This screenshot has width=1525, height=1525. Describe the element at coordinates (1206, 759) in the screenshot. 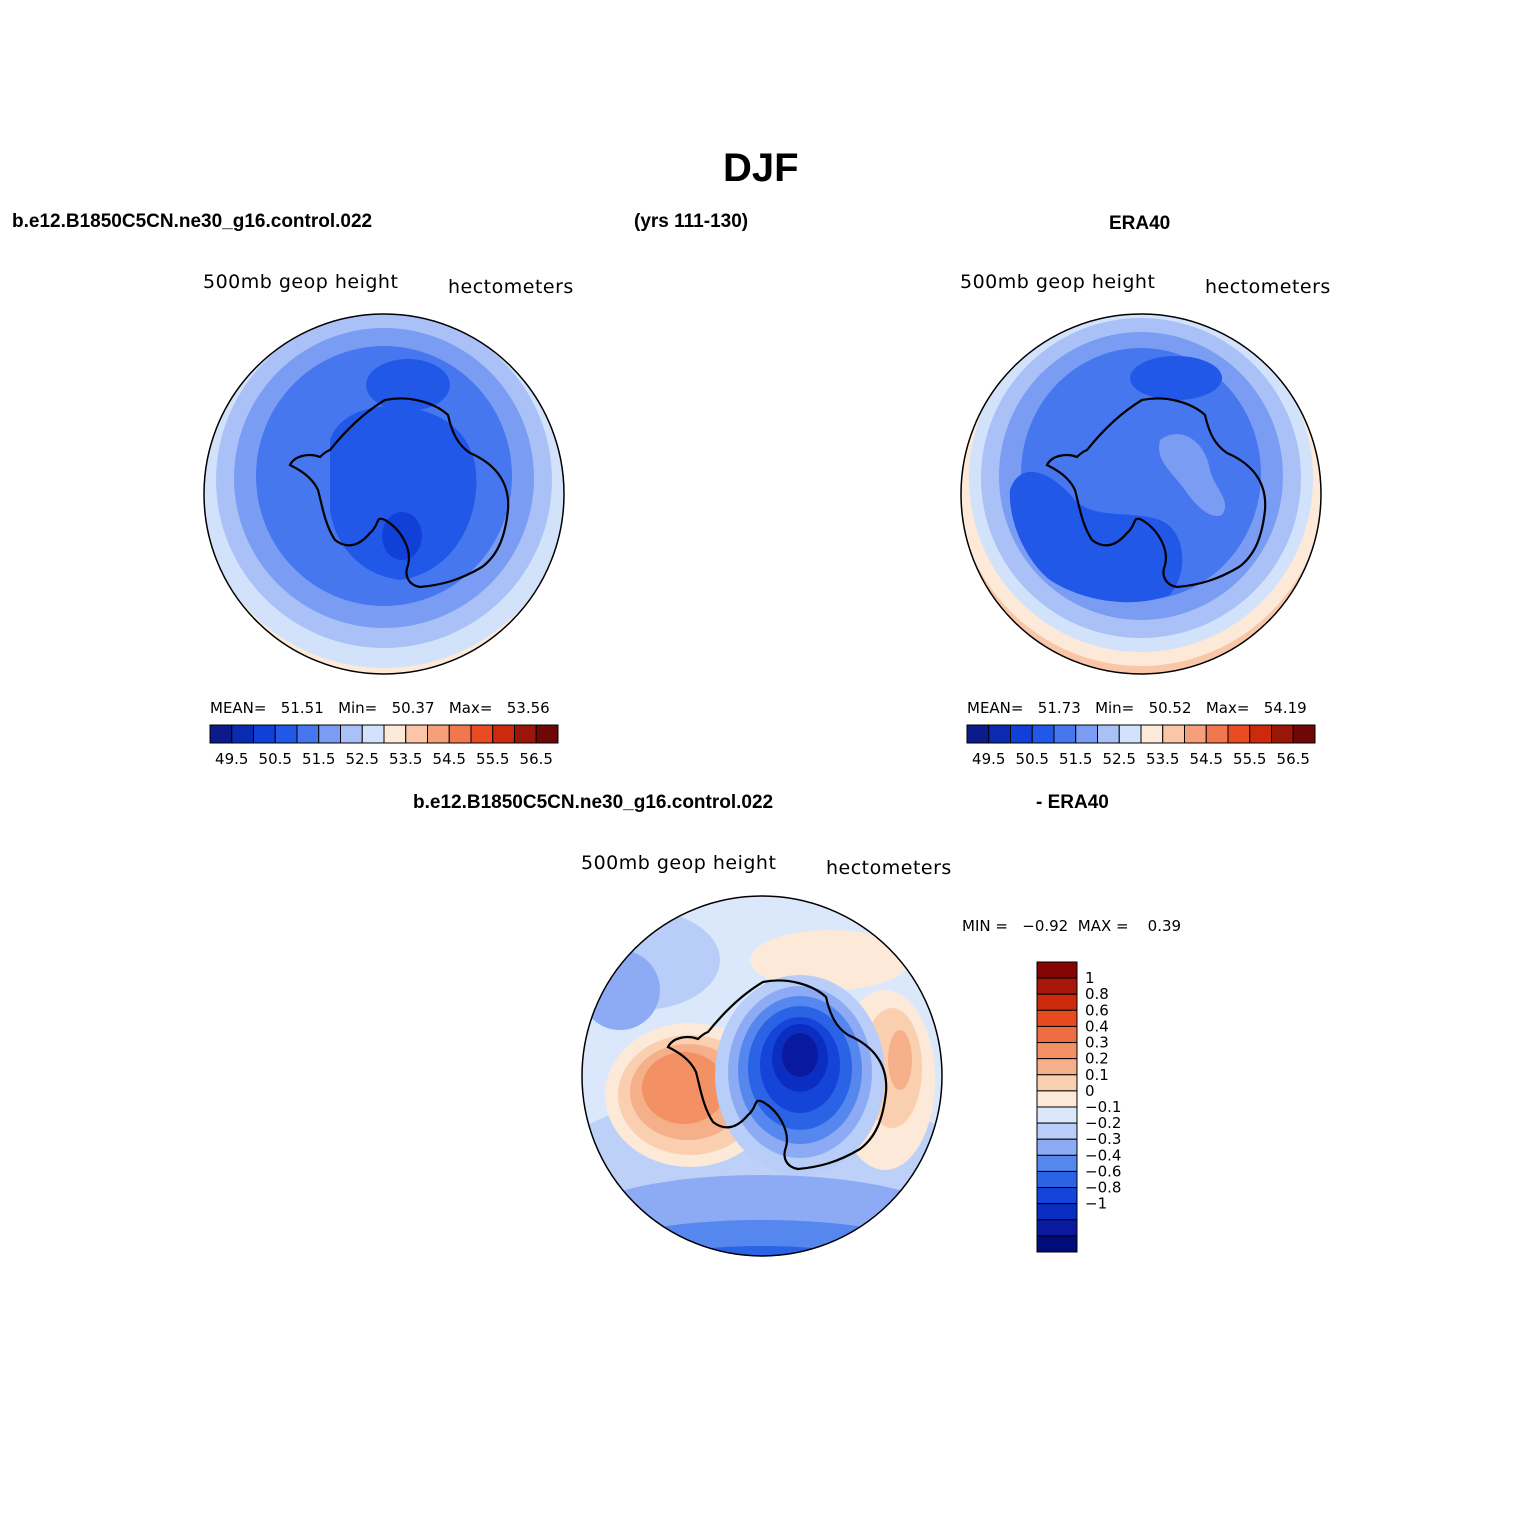

I see `obs-colorbar-tick-label: 54.5` at that location.